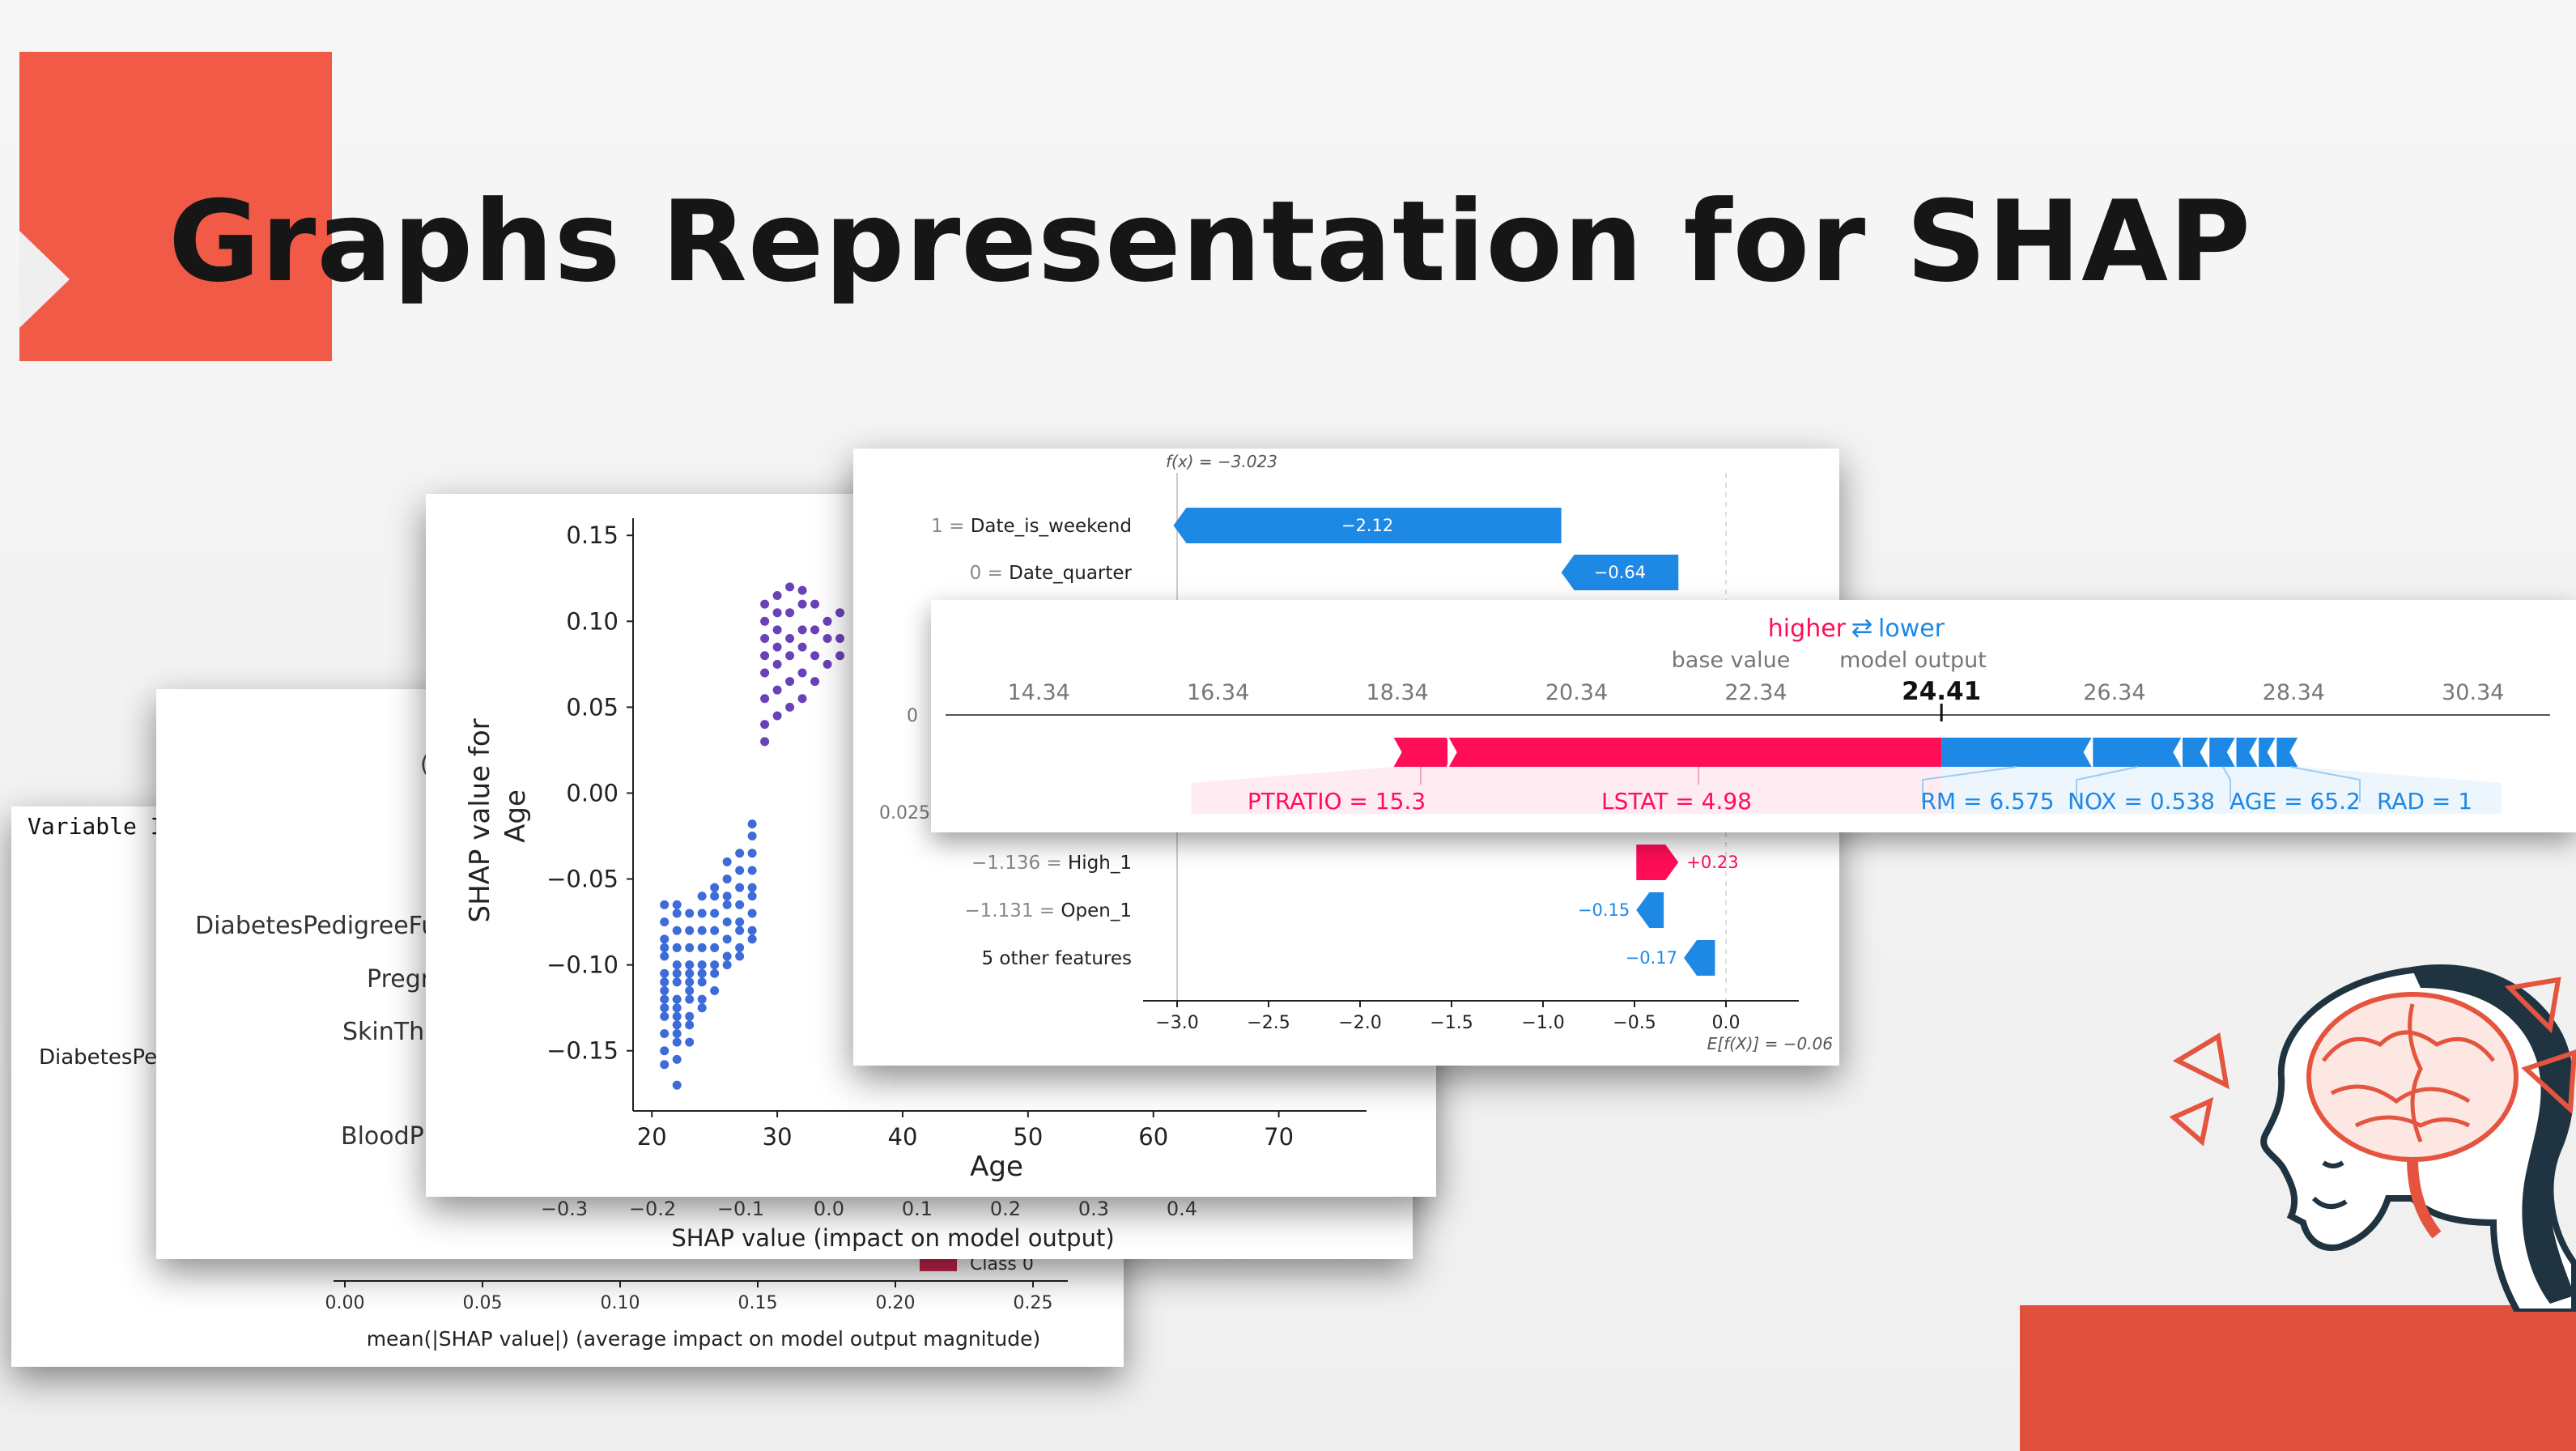 This screenshot has width=2576, height=1451. I want to click on x-tick-label: 0.25, so click(1033, 1303).